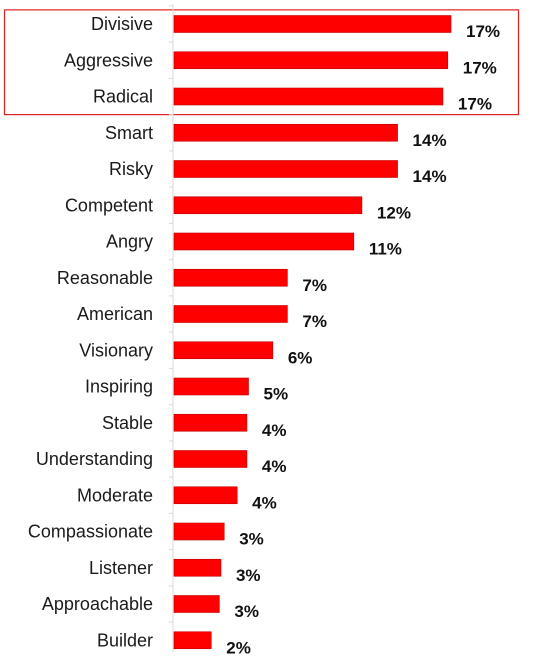  I want to click on bar-visionary, so click(223, 350).